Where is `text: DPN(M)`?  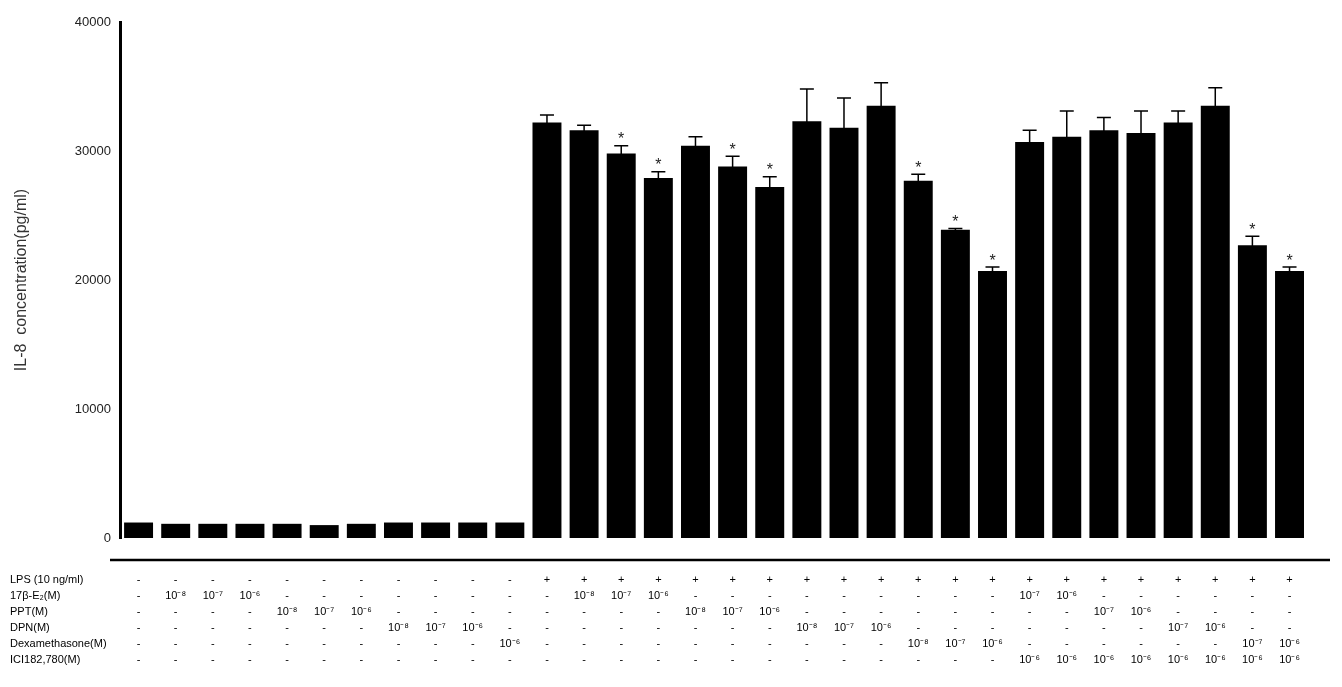
text: DPN(M) is located at coordinates (30, 627).